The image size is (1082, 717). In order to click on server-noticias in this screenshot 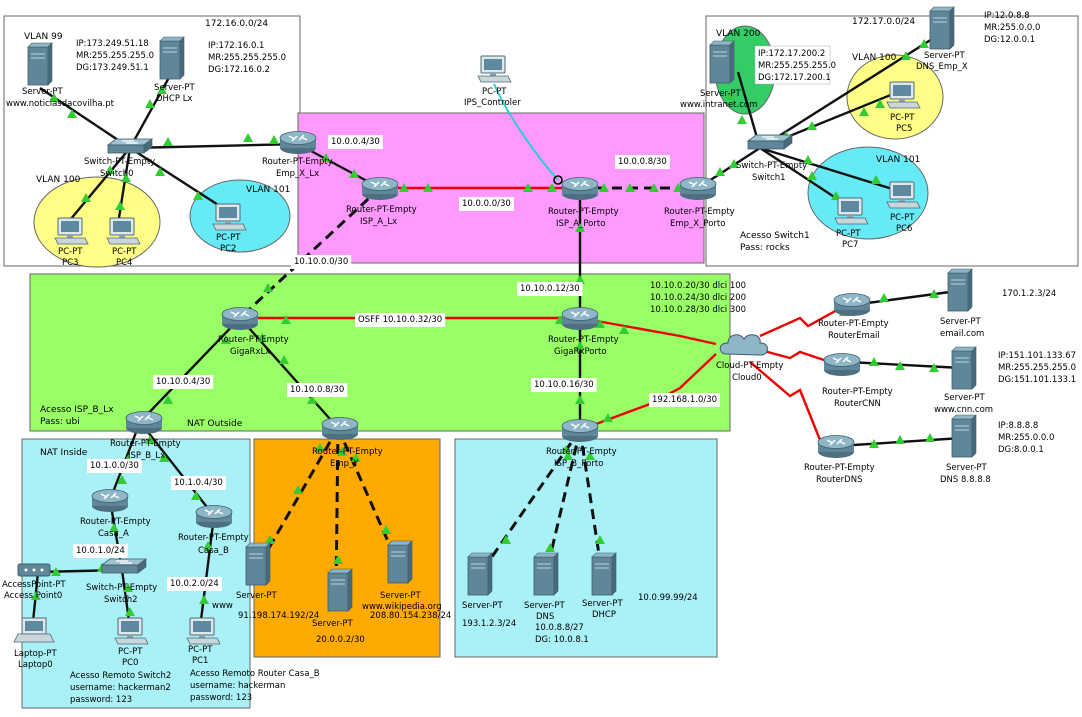, I will do `click(40, 64)`.